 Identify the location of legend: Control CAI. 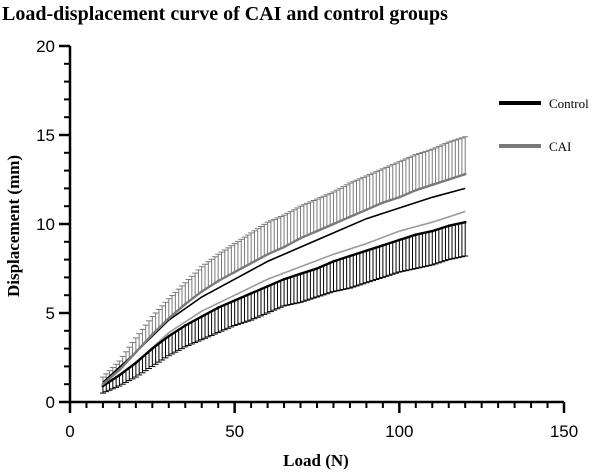
(544, 125).